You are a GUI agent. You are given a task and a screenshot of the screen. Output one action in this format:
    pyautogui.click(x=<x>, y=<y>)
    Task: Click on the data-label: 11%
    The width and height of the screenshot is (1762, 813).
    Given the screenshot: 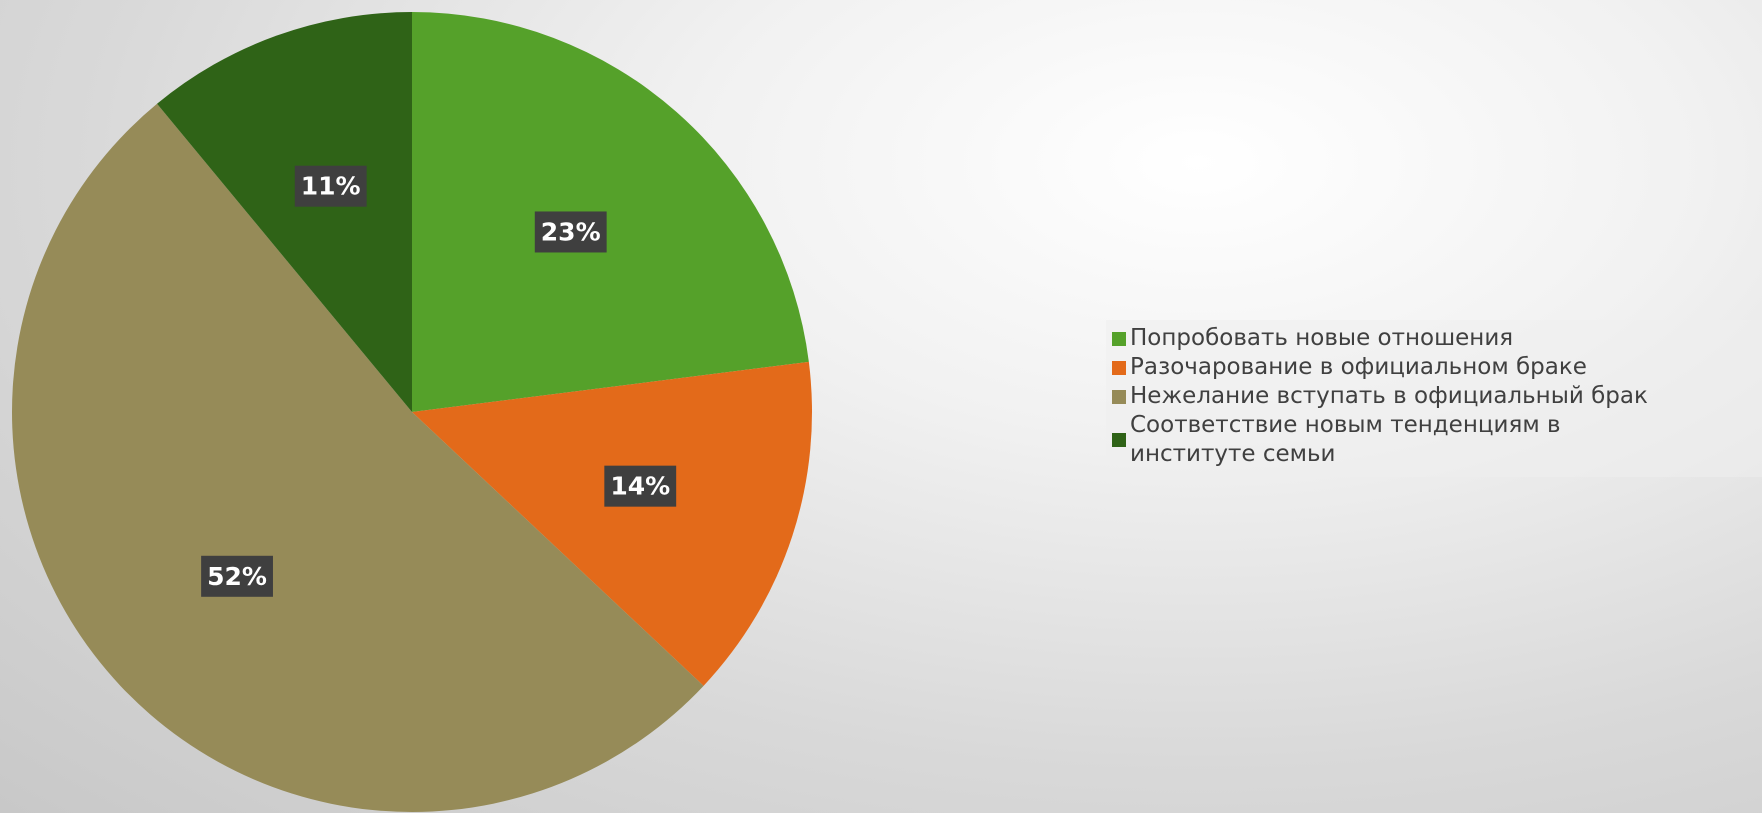 What is the action you would take?
    pyautogui.click(x=331, y=186)
    